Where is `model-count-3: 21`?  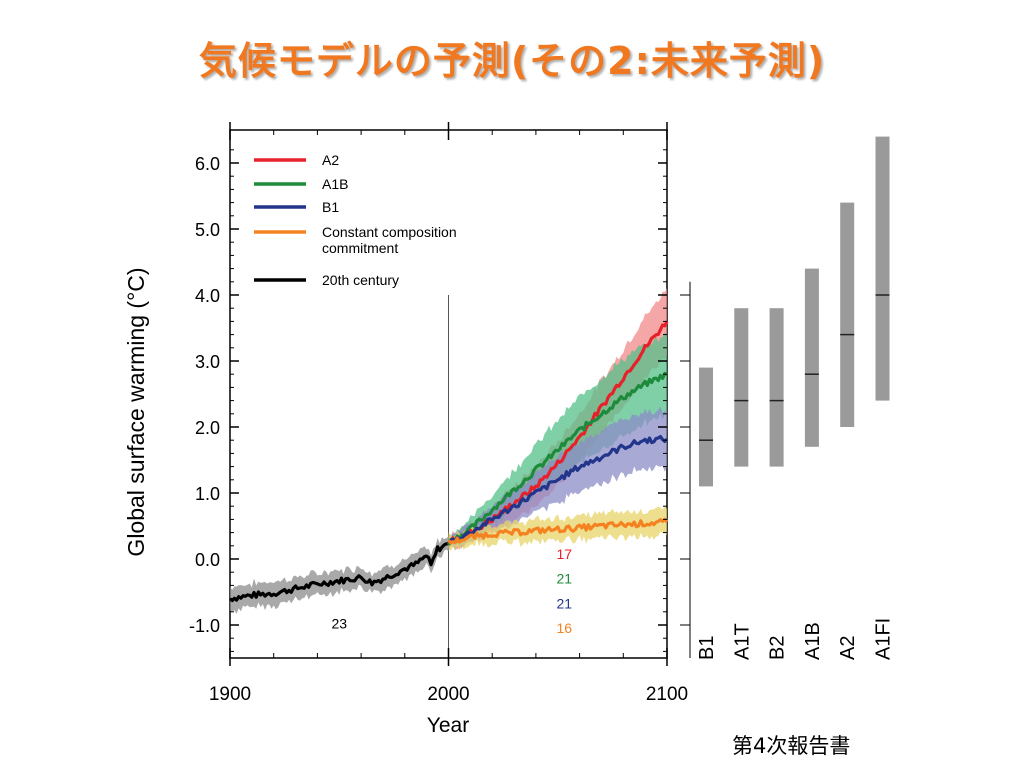
model-count-3: 21 is located at coordinates (565, 604).